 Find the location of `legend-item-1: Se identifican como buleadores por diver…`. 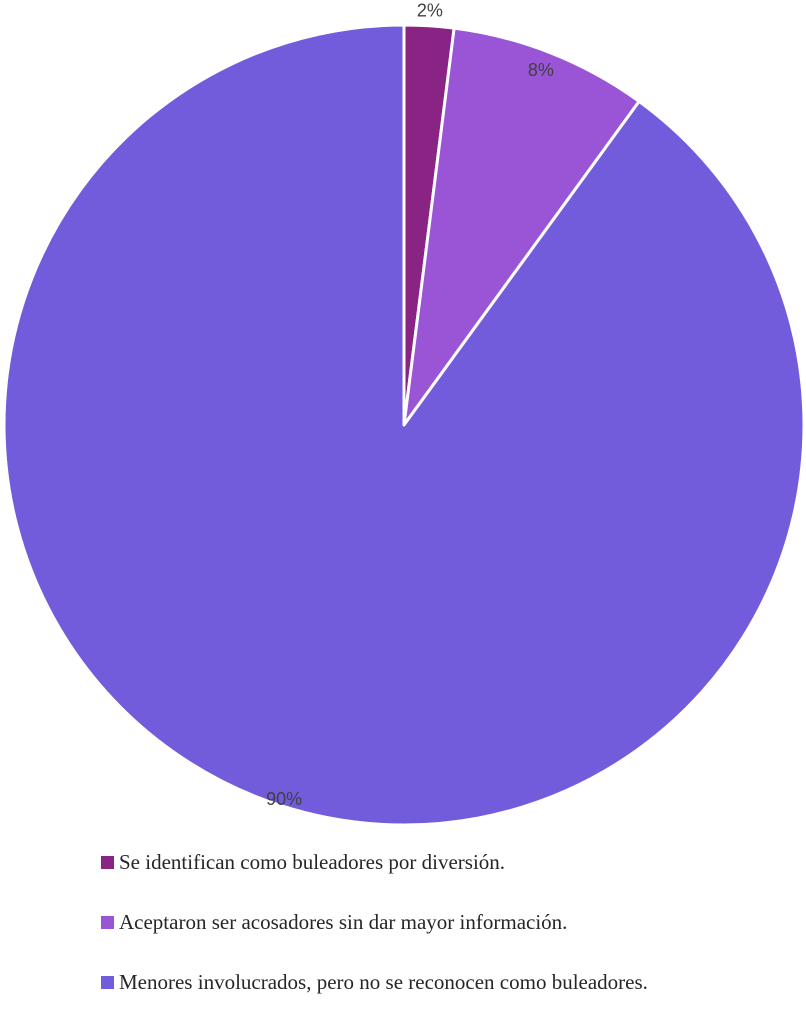

legend-item-1: Se identifican como buleadores por diver… is located at coordinates (451, 862).